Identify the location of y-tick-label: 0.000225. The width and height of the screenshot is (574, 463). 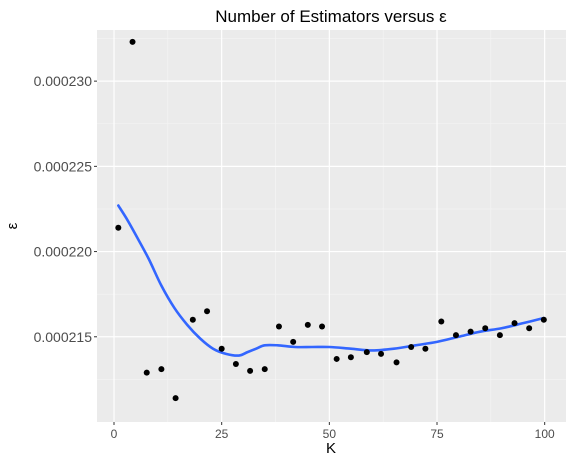
(63, 166).